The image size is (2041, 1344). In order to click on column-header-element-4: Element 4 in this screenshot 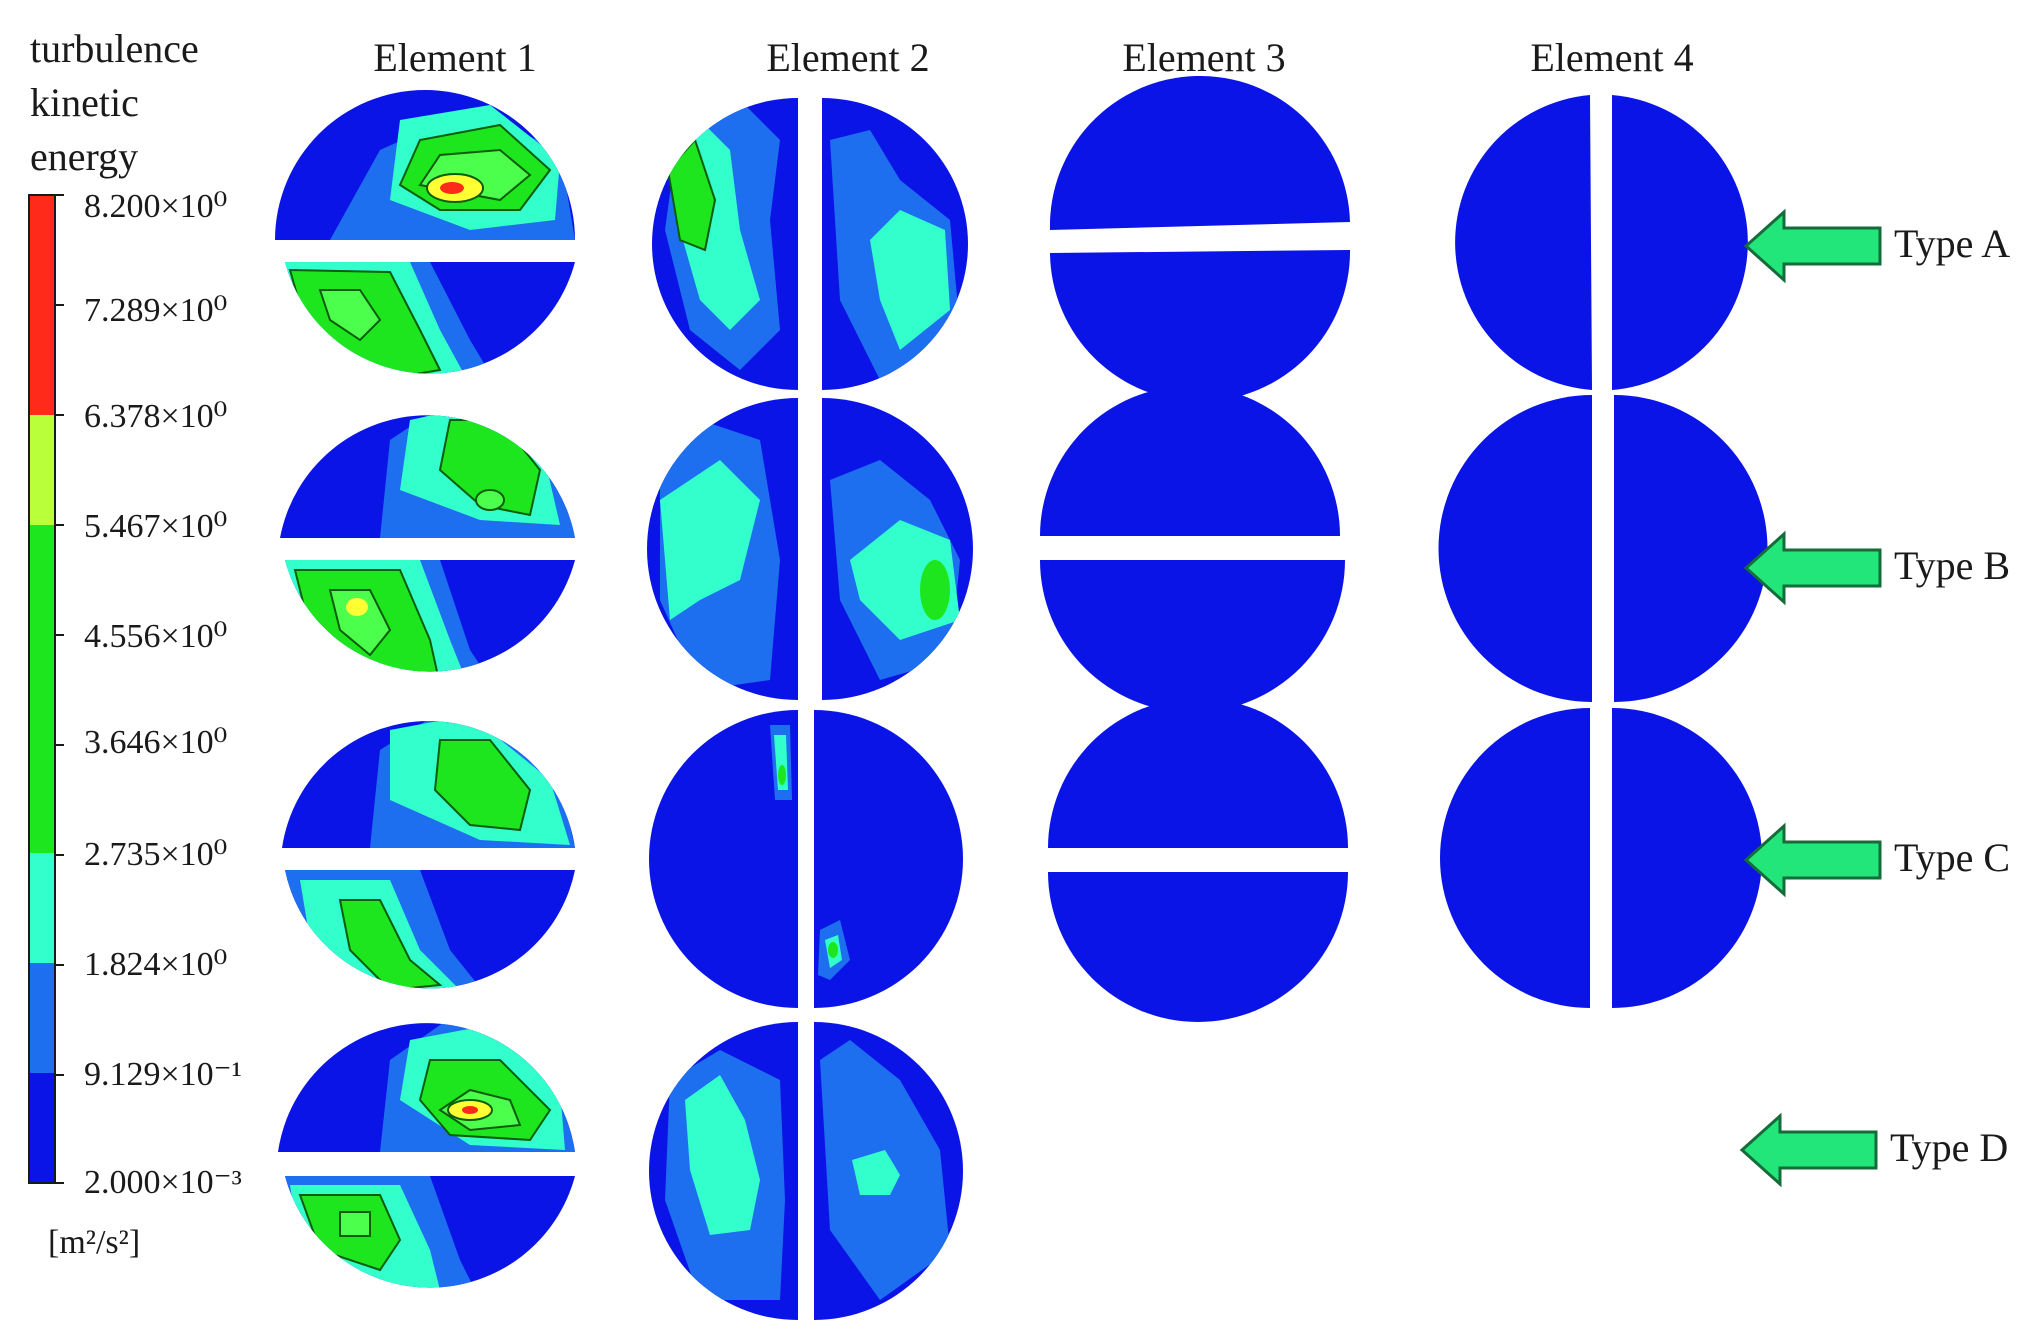, I will do `click(1612, 57)`.